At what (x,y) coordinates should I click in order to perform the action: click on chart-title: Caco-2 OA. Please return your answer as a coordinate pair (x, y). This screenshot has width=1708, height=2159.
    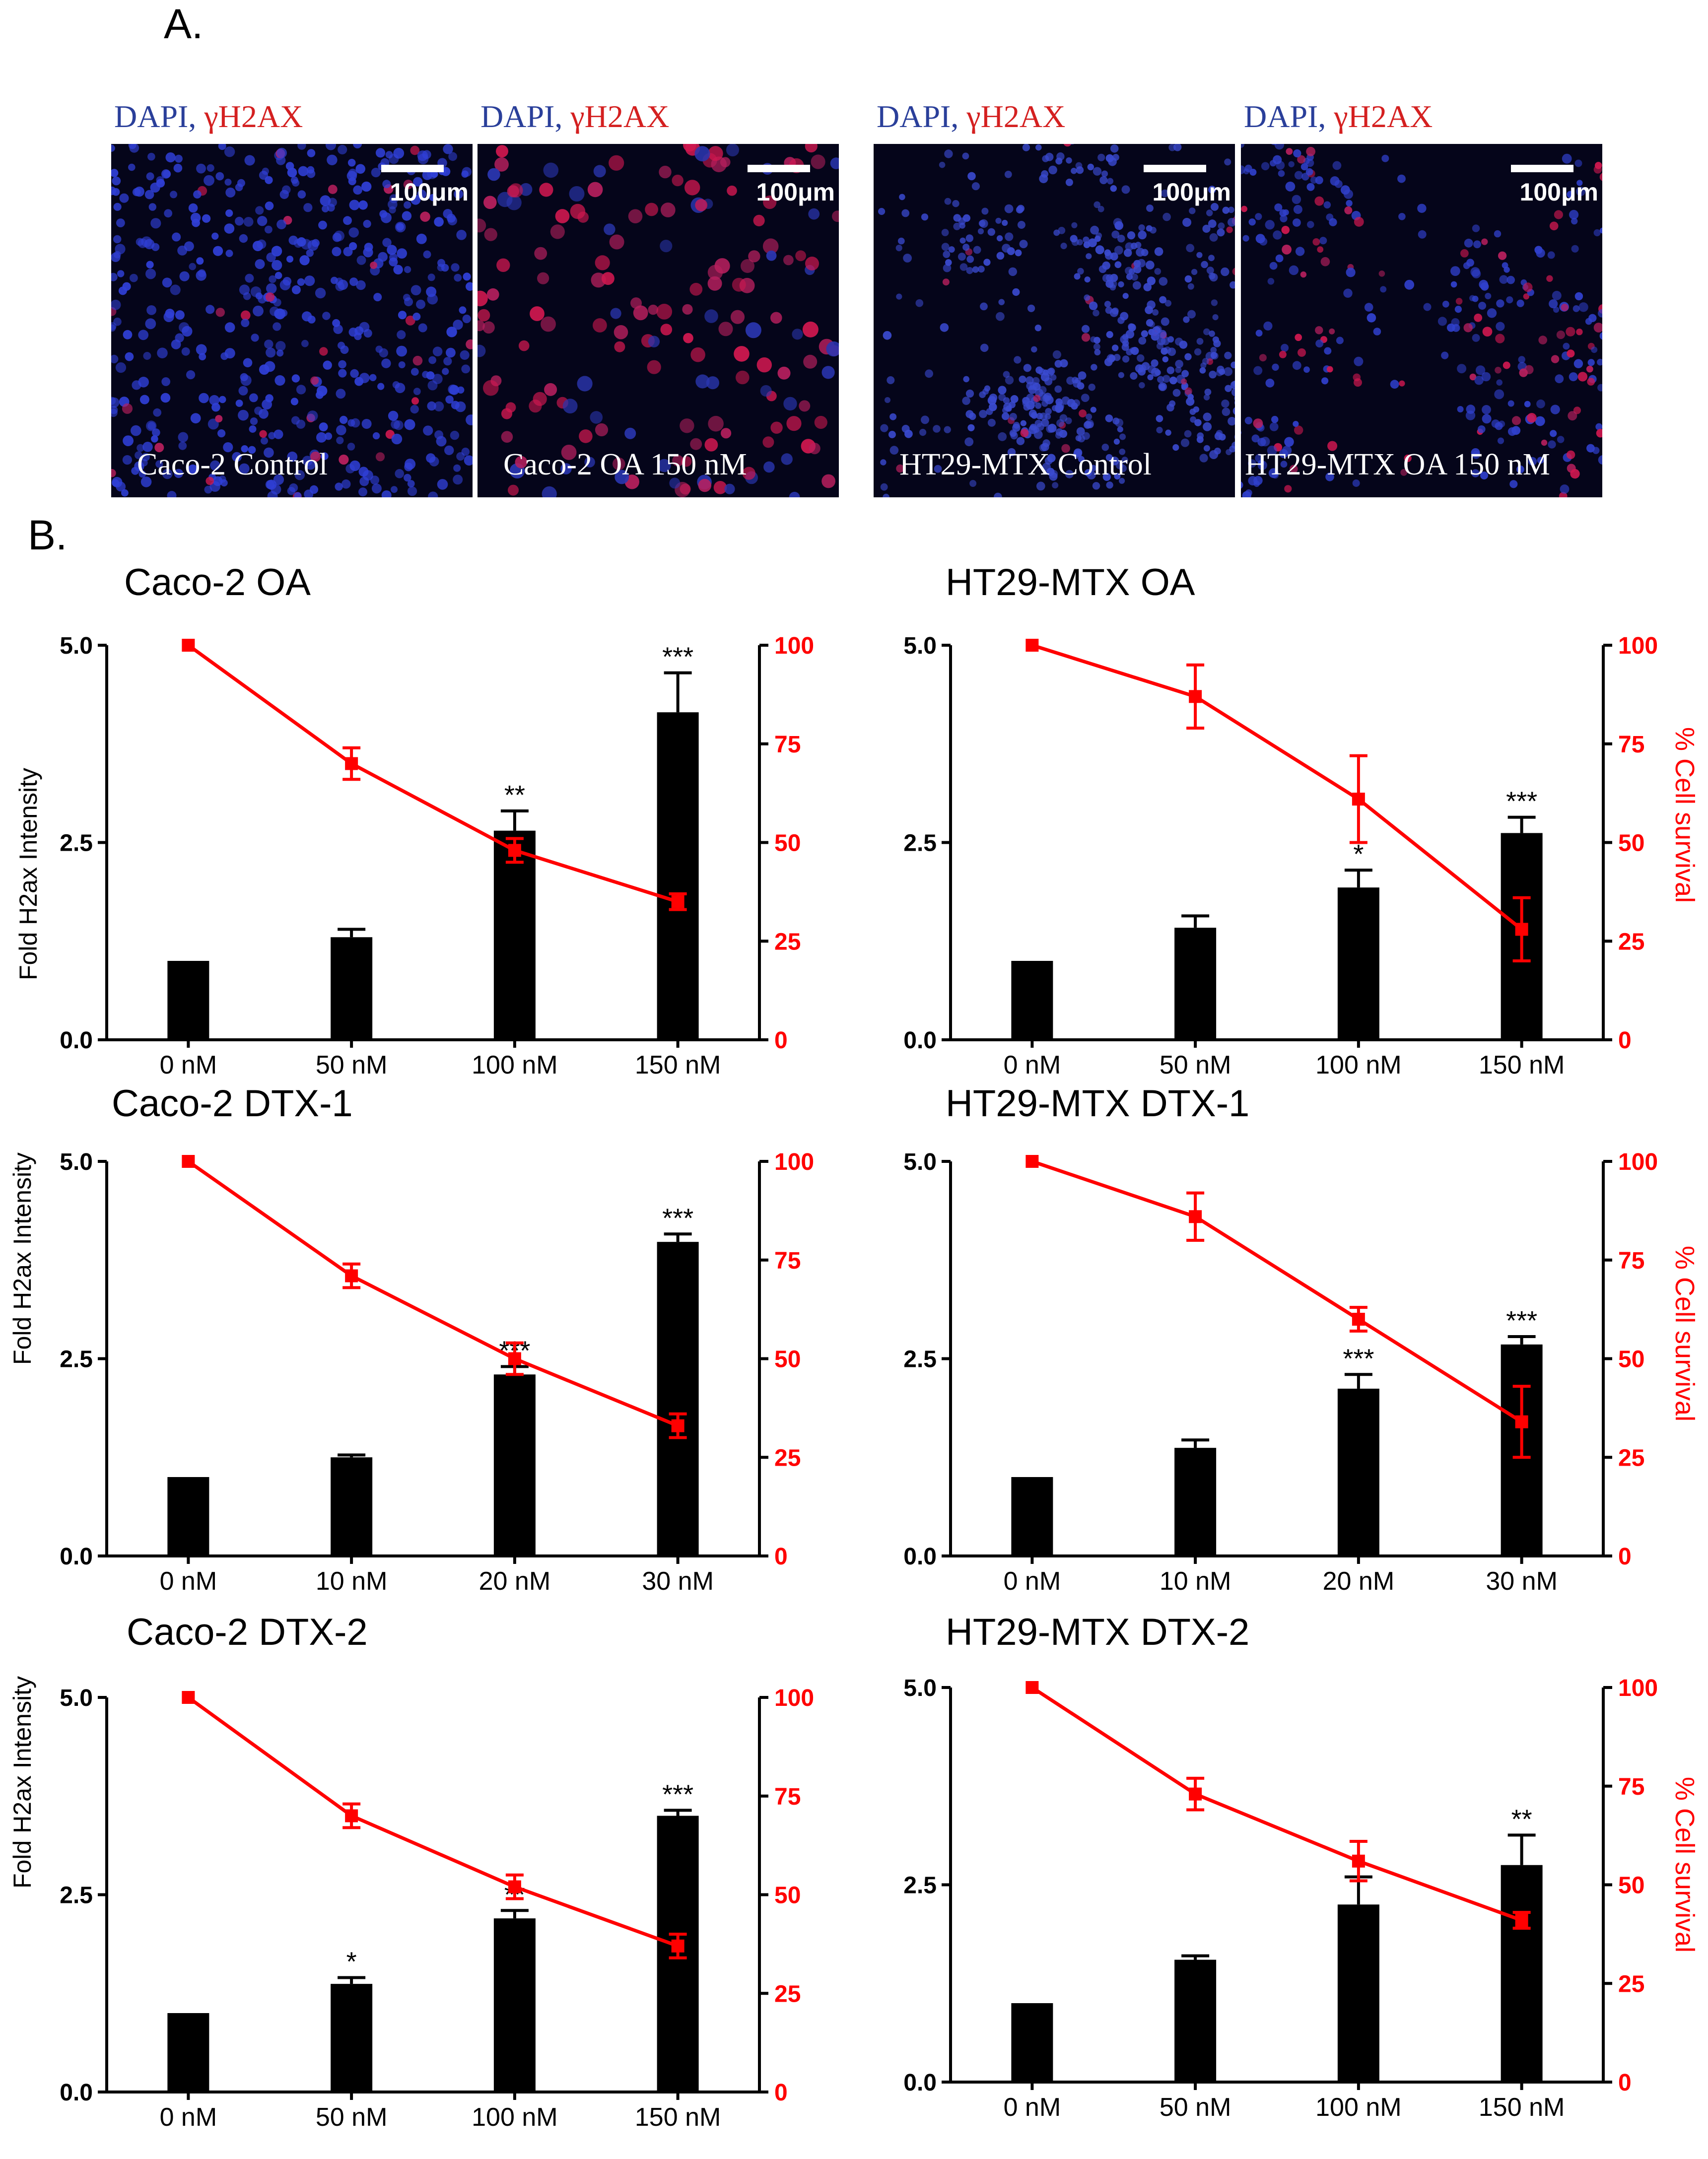
    Looking at the image, I should click on (217, 582).